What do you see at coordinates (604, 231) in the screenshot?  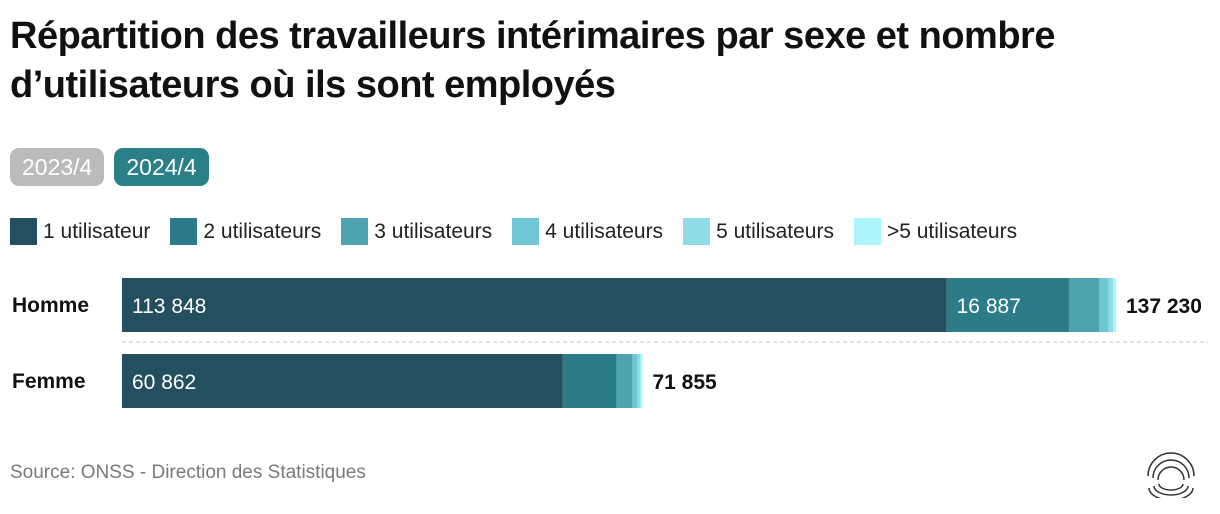 I see `legend-label: 4 utilisateurs` at bounding box center [604, 231].